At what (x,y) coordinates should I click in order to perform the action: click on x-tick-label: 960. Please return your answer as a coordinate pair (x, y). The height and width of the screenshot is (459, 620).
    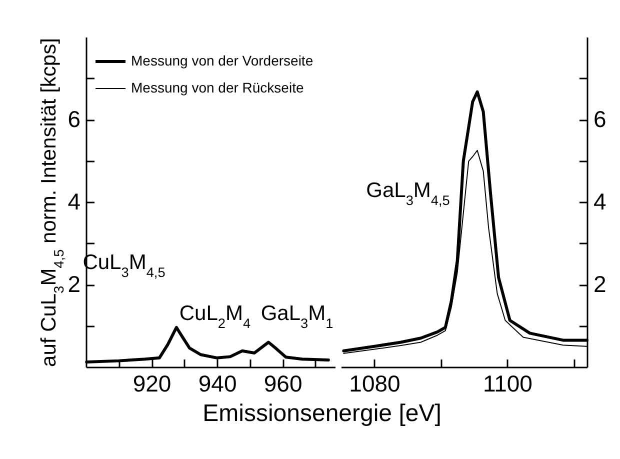
    Looking at the image, I should click on (283, 383).